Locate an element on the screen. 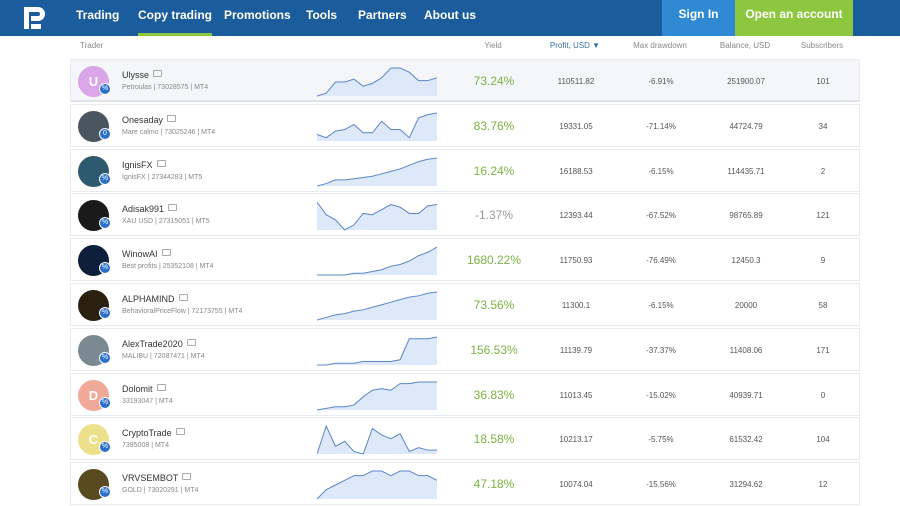  subscribers-value: 58 is located at coordinates (823, 305).